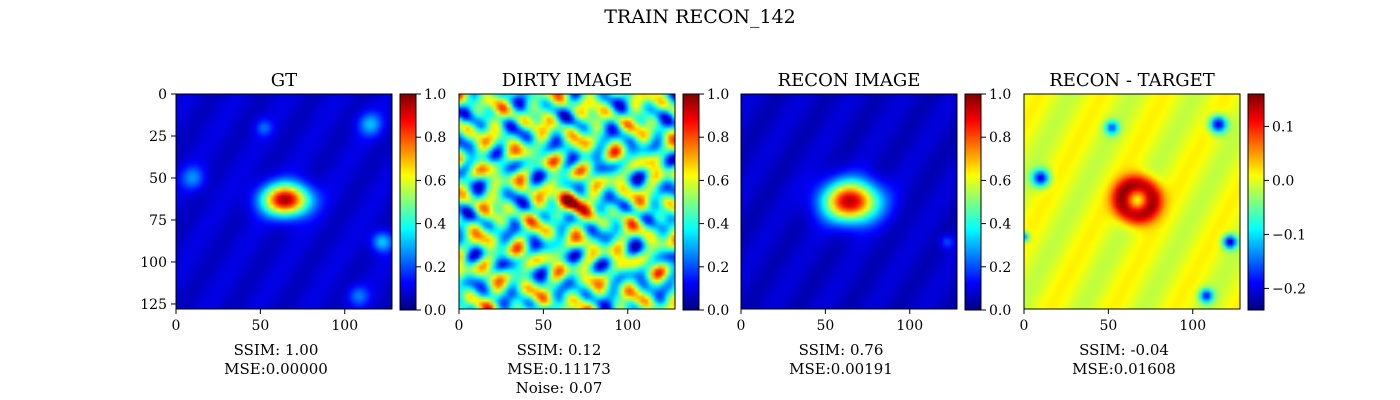  Describe the element at coordinates (158, 221) in the screenshot. I see `y-tick-label: 75` at that location.